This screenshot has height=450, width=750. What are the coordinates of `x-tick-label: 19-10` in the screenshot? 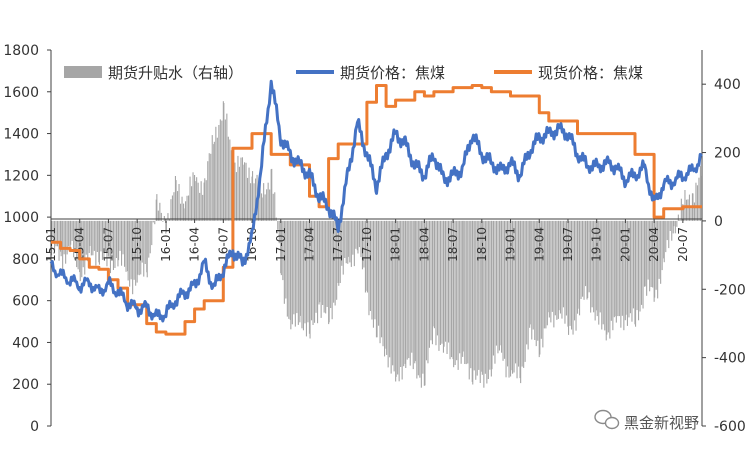 It's located at (597, 244).